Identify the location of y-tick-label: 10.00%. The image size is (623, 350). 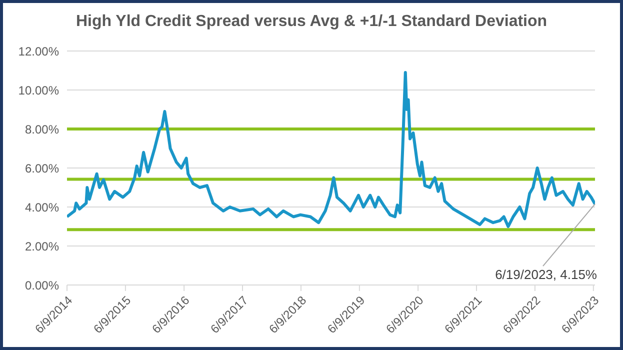
(39, 90).